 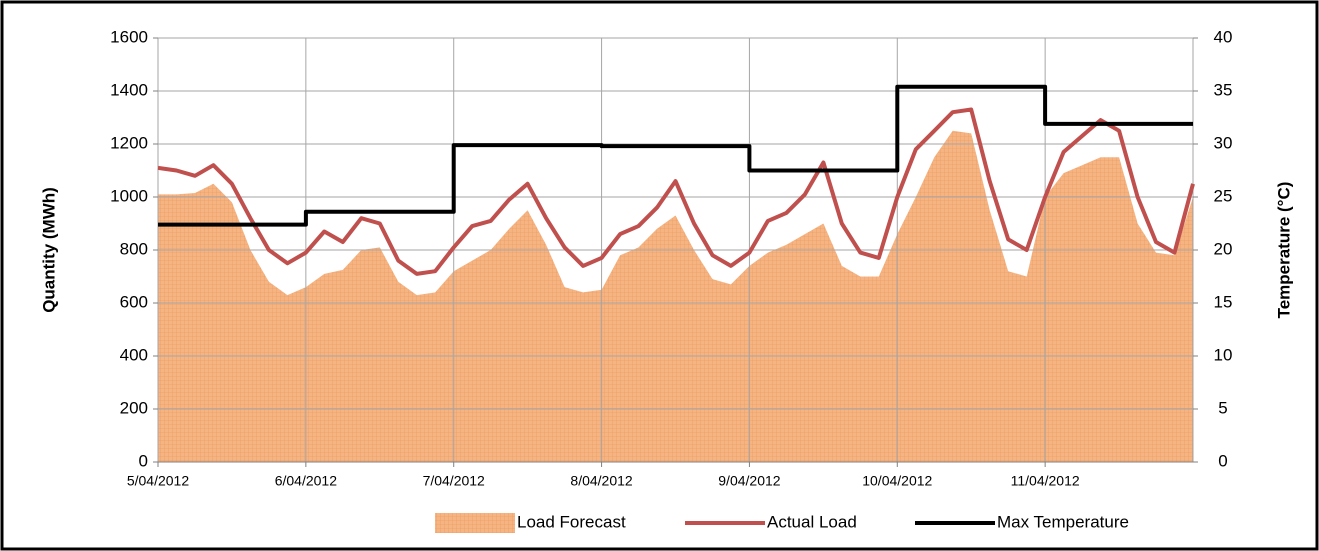 What do you see at coordinates (1223, 89) in the screenshot?
I see `y2-tick-label: 35` at bounding box center [1223, 89].